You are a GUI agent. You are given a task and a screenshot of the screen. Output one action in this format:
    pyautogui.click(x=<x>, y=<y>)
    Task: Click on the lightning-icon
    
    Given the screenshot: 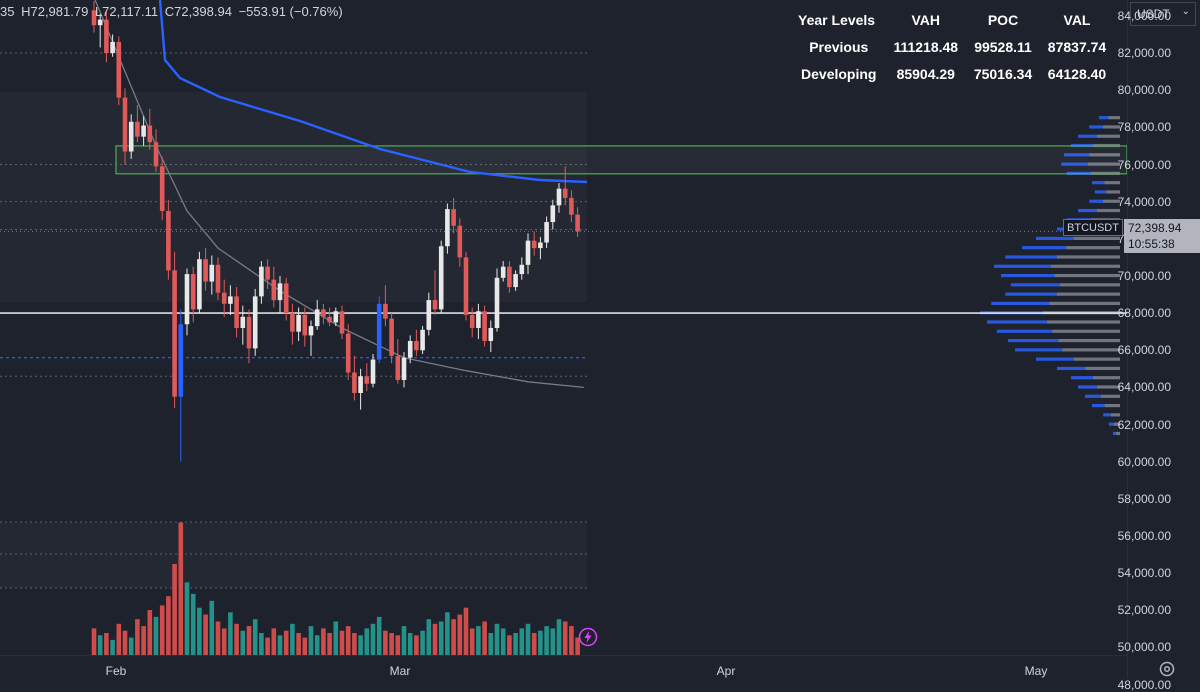 What is the action you would take?
    pyautogui.click(x=588, y=637)
    